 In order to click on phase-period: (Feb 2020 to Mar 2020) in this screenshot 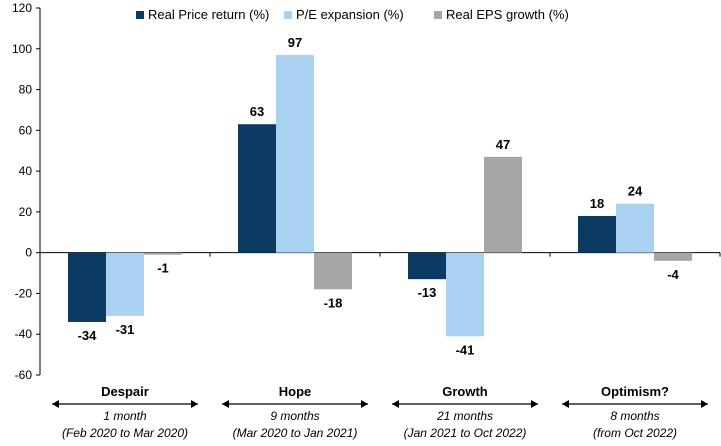, I will do `click(125, 433)`.